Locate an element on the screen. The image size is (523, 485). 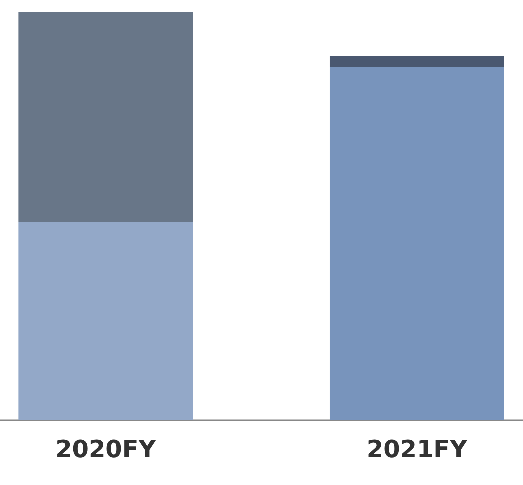
x-tick-label: 2020FY is located at coordinates (106, 450).